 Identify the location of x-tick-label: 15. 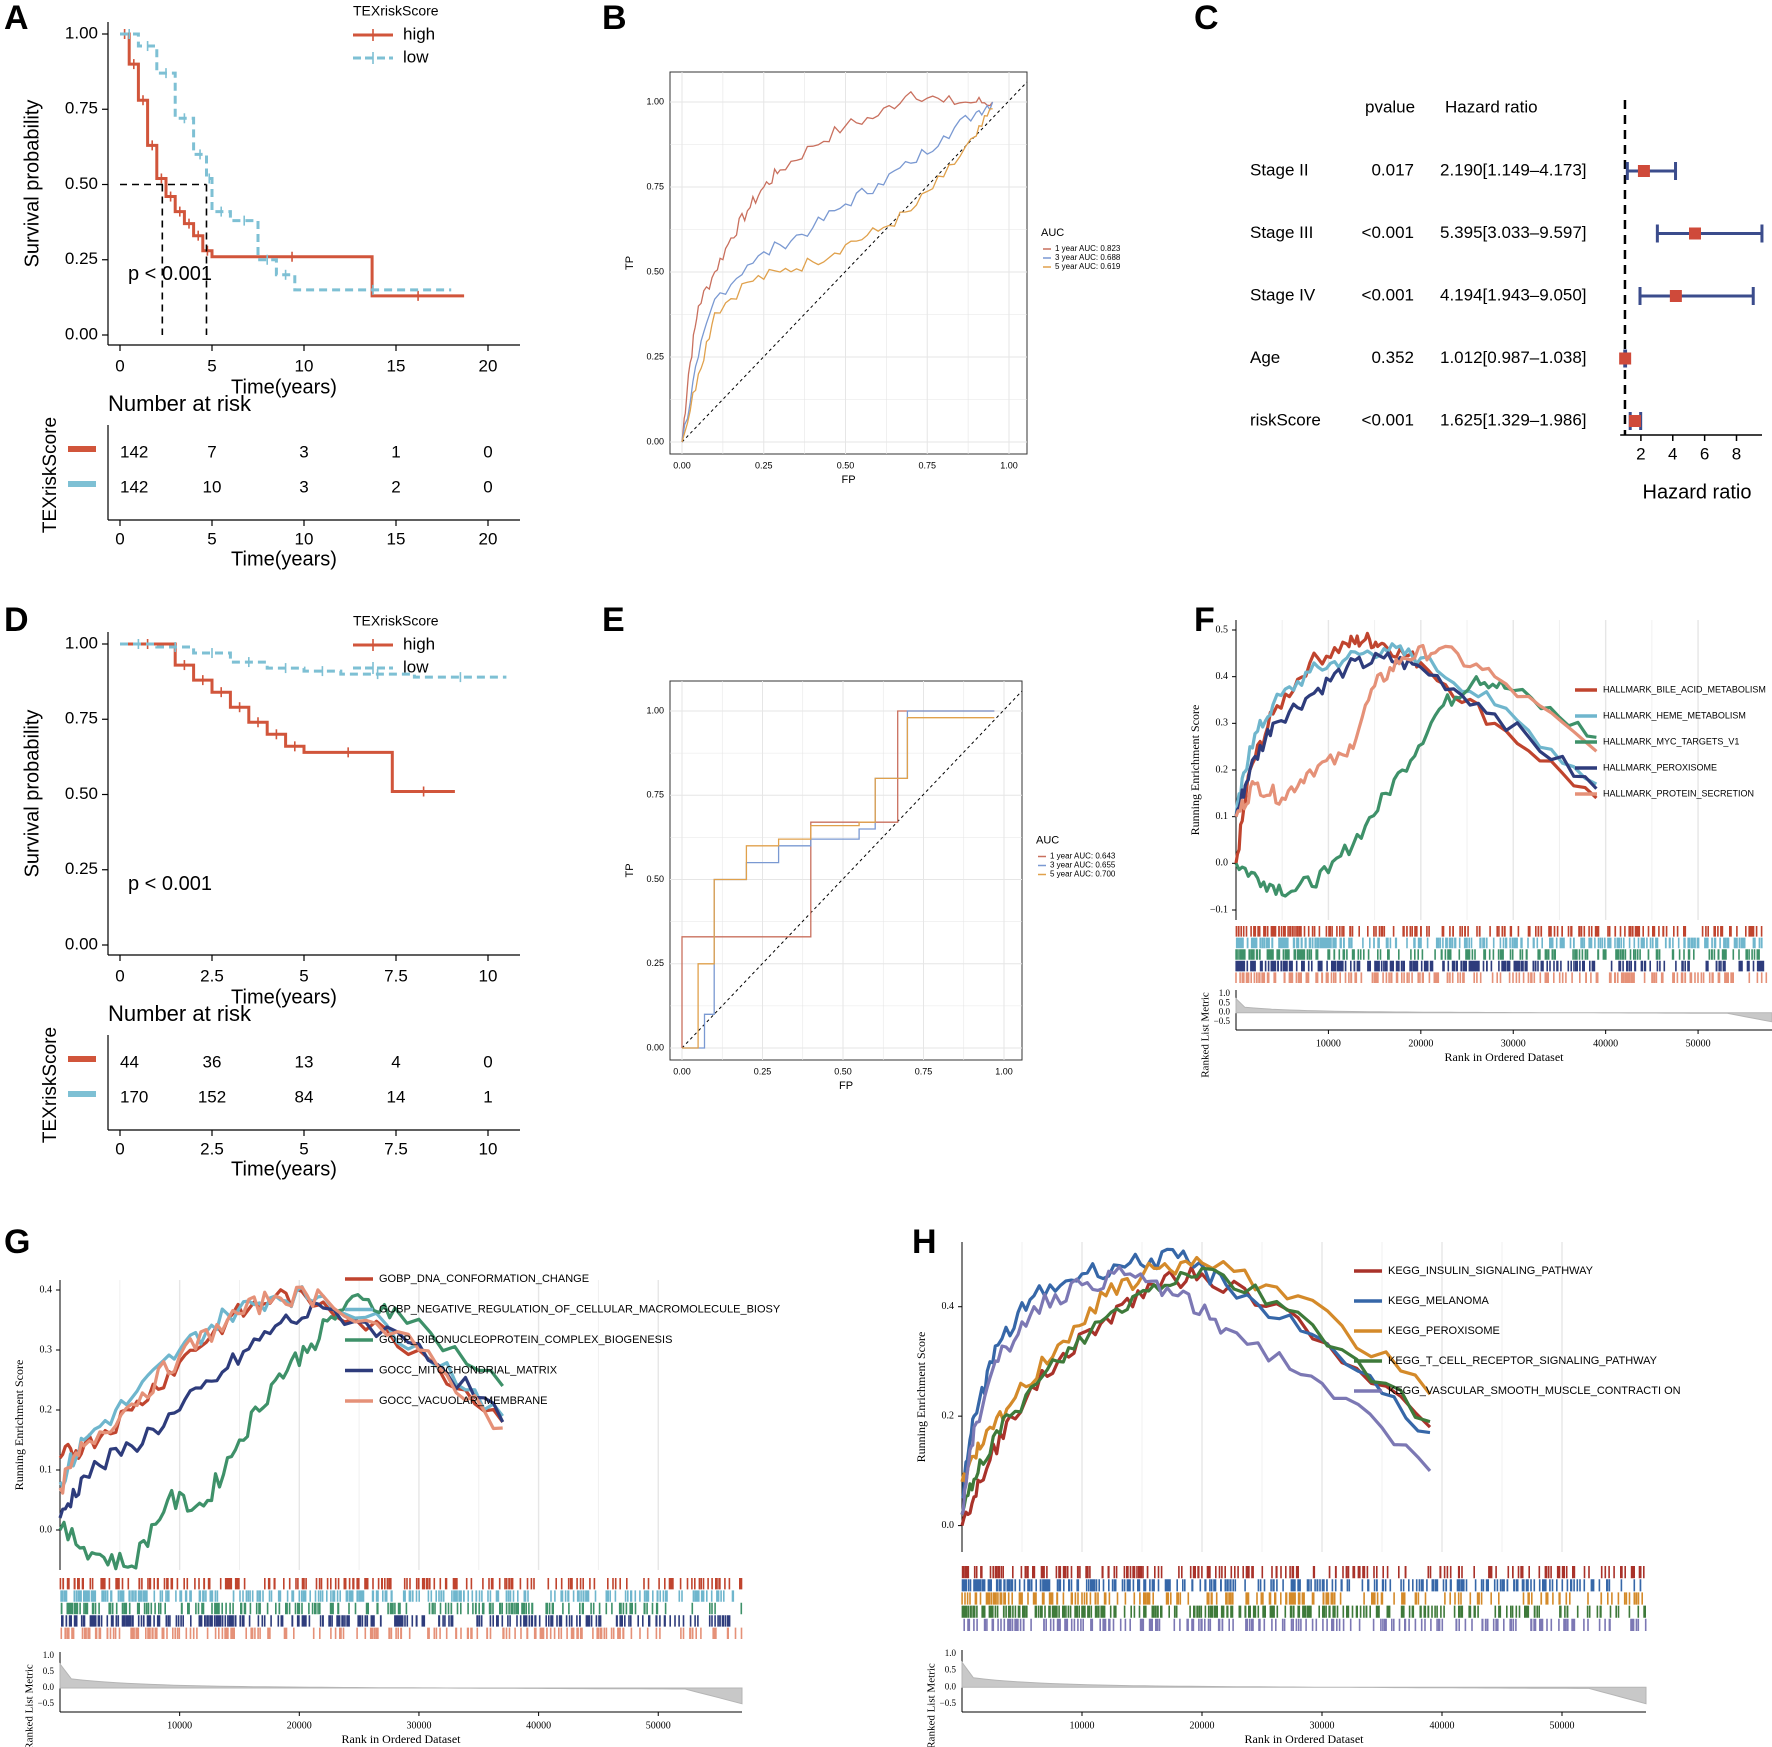
(396, 365).